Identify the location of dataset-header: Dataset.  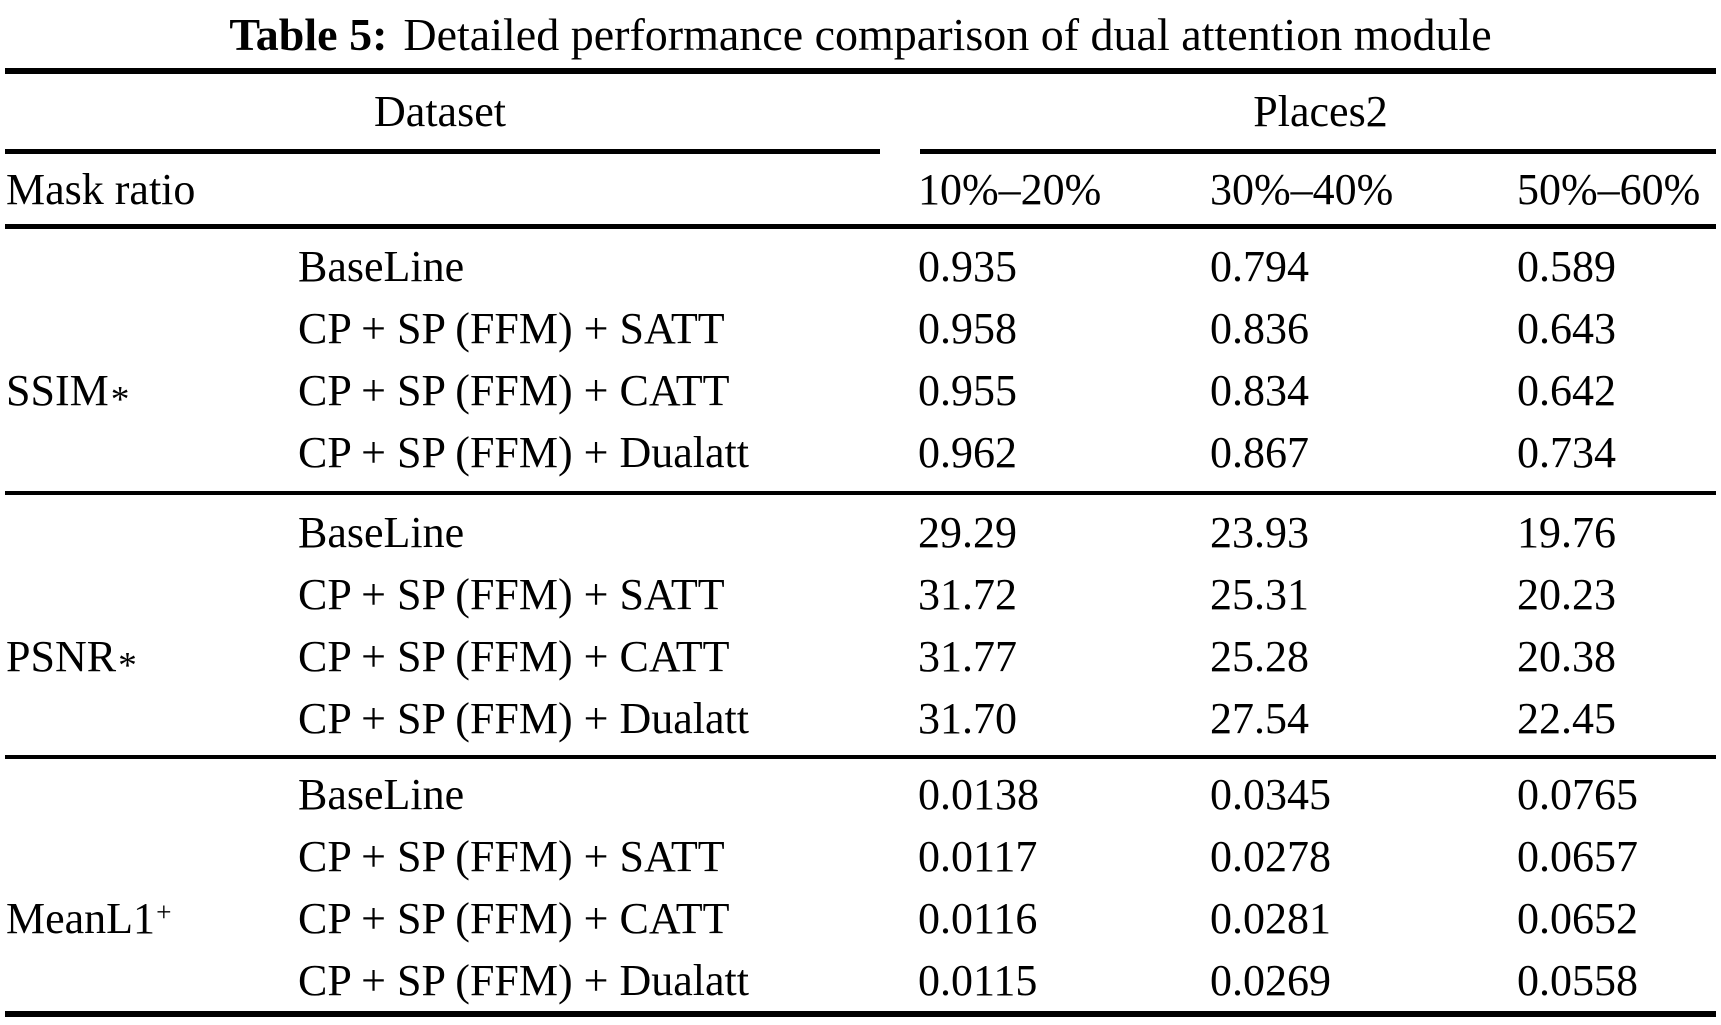
(440, 111).